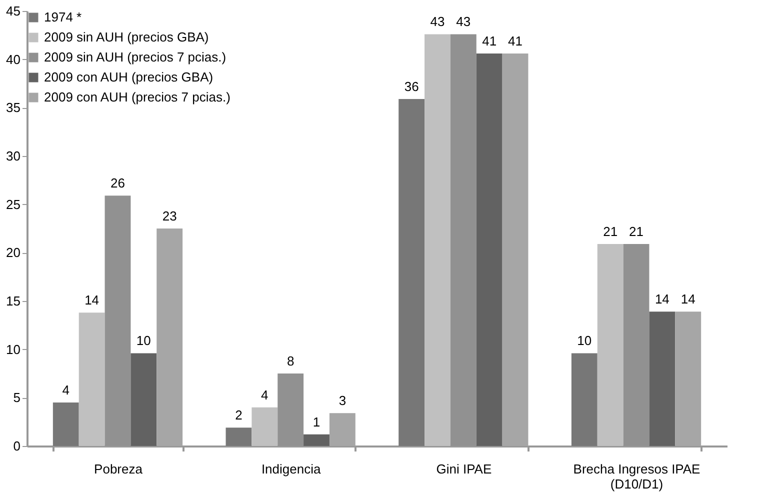 The image size is (759, 504). Describe the element at coordinates (16, 446) in the screenshot. I see `y-tick-label: 0` at that location.